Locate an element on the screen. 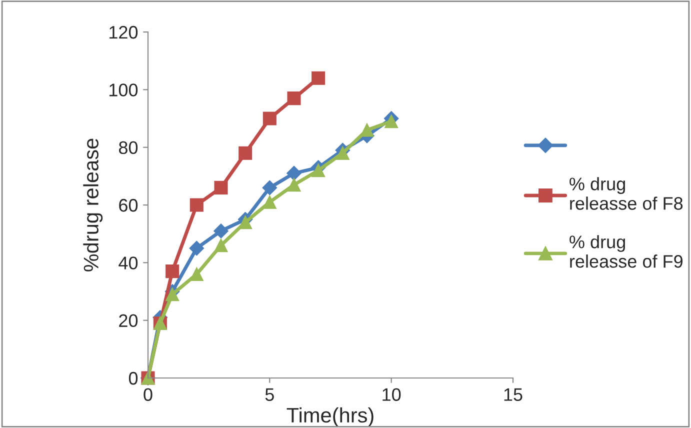 The height and width of the screenshot is (428, 691). y-tick-label: 80 is located at coordinates (128, 147).